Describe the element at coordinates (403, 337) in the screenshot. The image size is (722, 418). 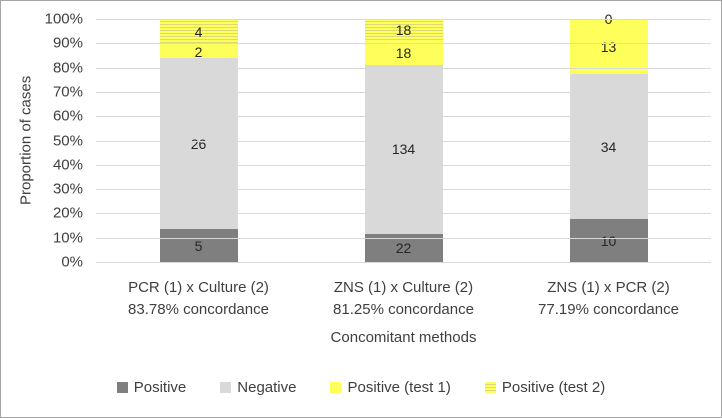
I see `x-axis-title: Concomitant methods` at that location.